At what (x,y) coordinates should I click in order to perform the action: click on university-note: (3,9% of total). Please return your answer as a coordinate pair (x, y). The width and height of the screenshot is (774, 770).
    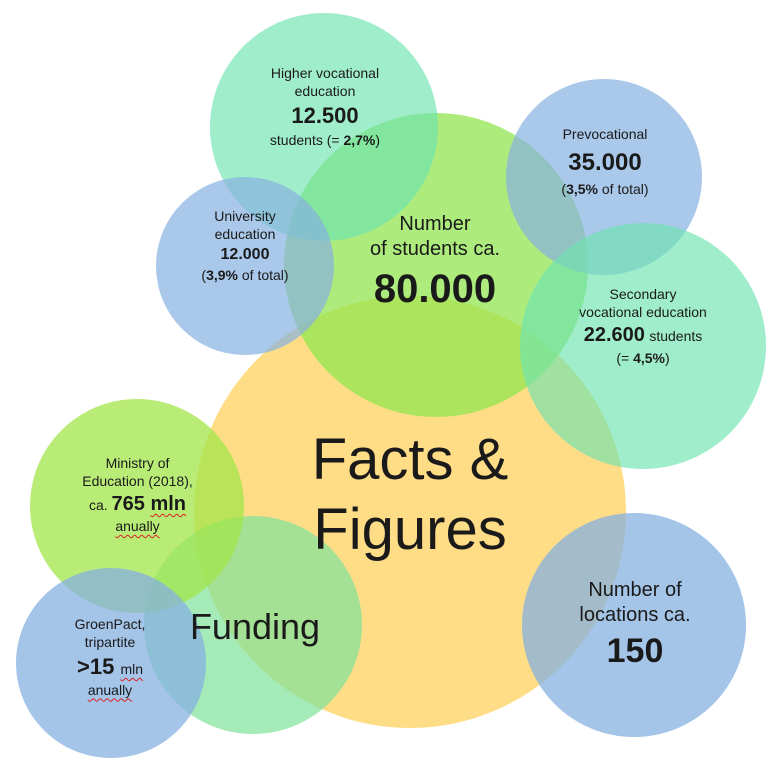
    Looking at the image, I should click on (245, 275).